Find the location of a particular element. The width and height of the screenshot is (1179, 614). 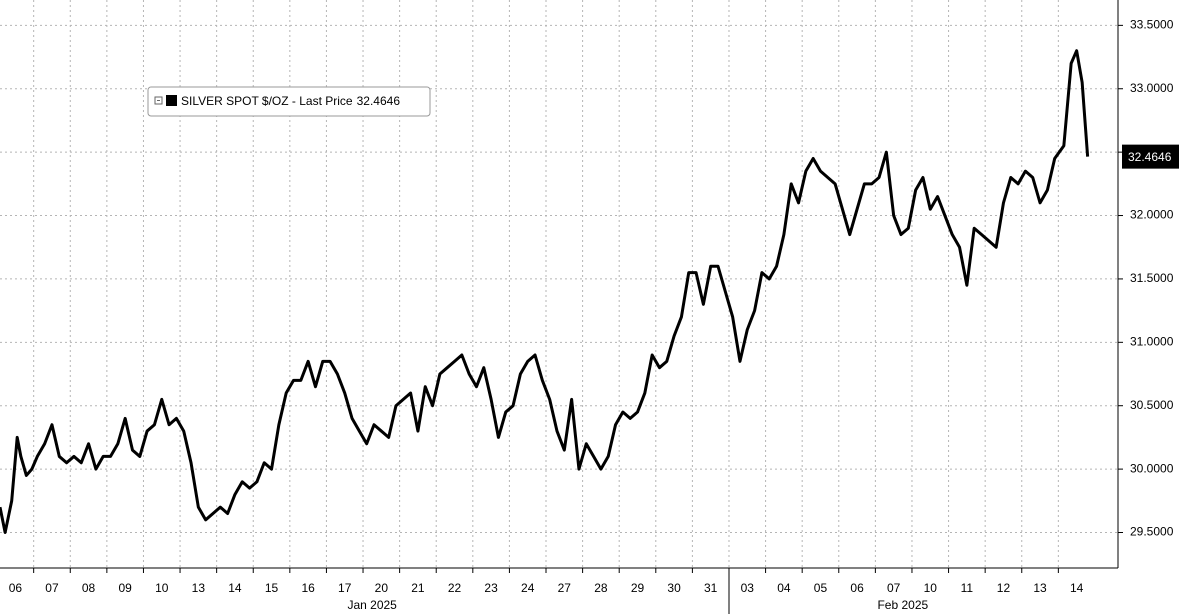

x-tick-label: 22 is located at coordinates (455, 588).